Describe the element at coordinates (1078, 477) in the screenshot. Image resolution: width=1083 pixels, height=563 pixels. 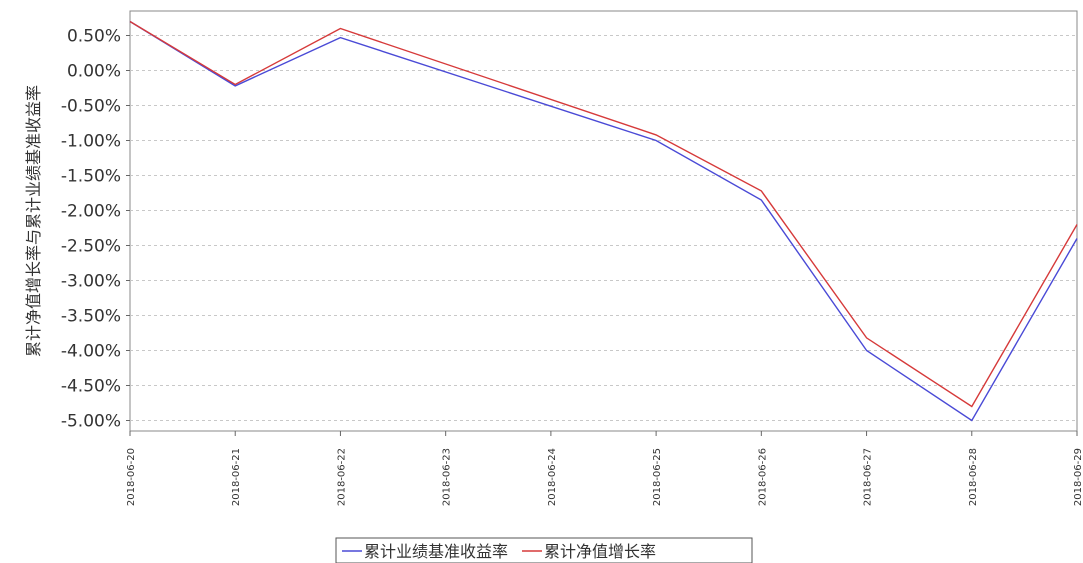
I see `x-tick-label: 2018-06-29` at that location.